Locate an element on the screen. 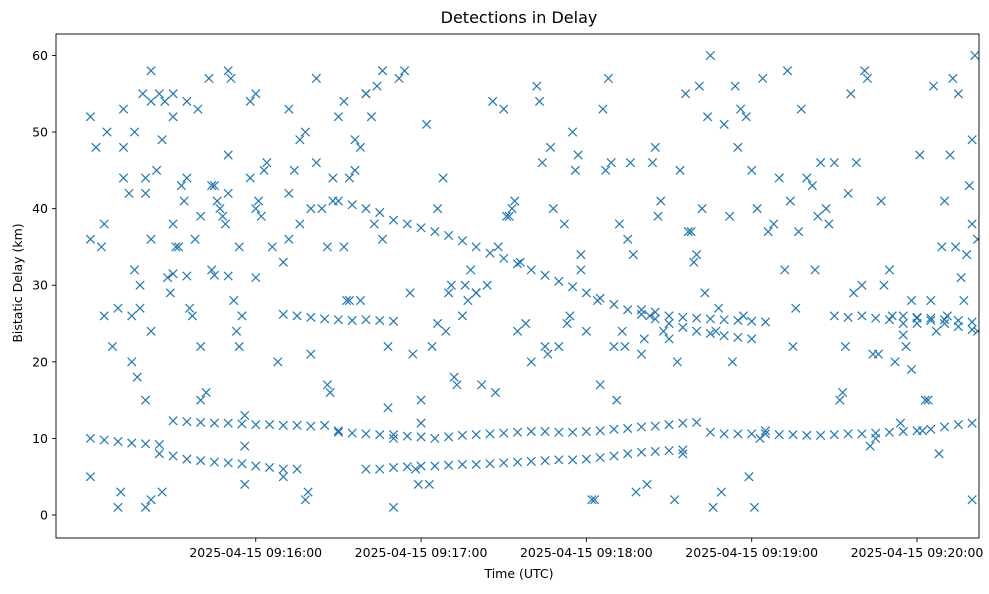  x-tick-label: 2025-04-15 09:18:00 is located at coordinates (586, 552).